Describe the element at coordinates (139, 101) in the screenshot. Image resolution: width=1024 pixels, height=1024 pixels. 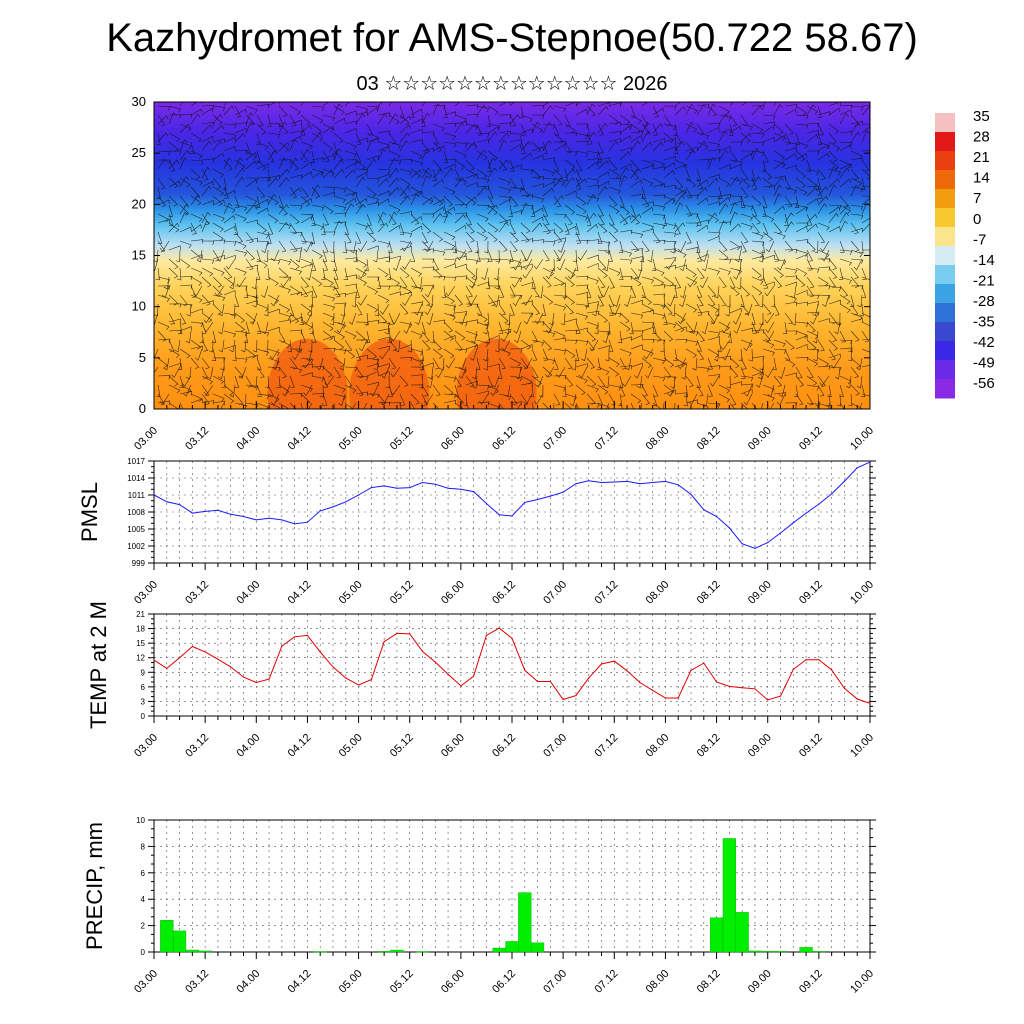
I see `y-tick-label: 30` at that location.